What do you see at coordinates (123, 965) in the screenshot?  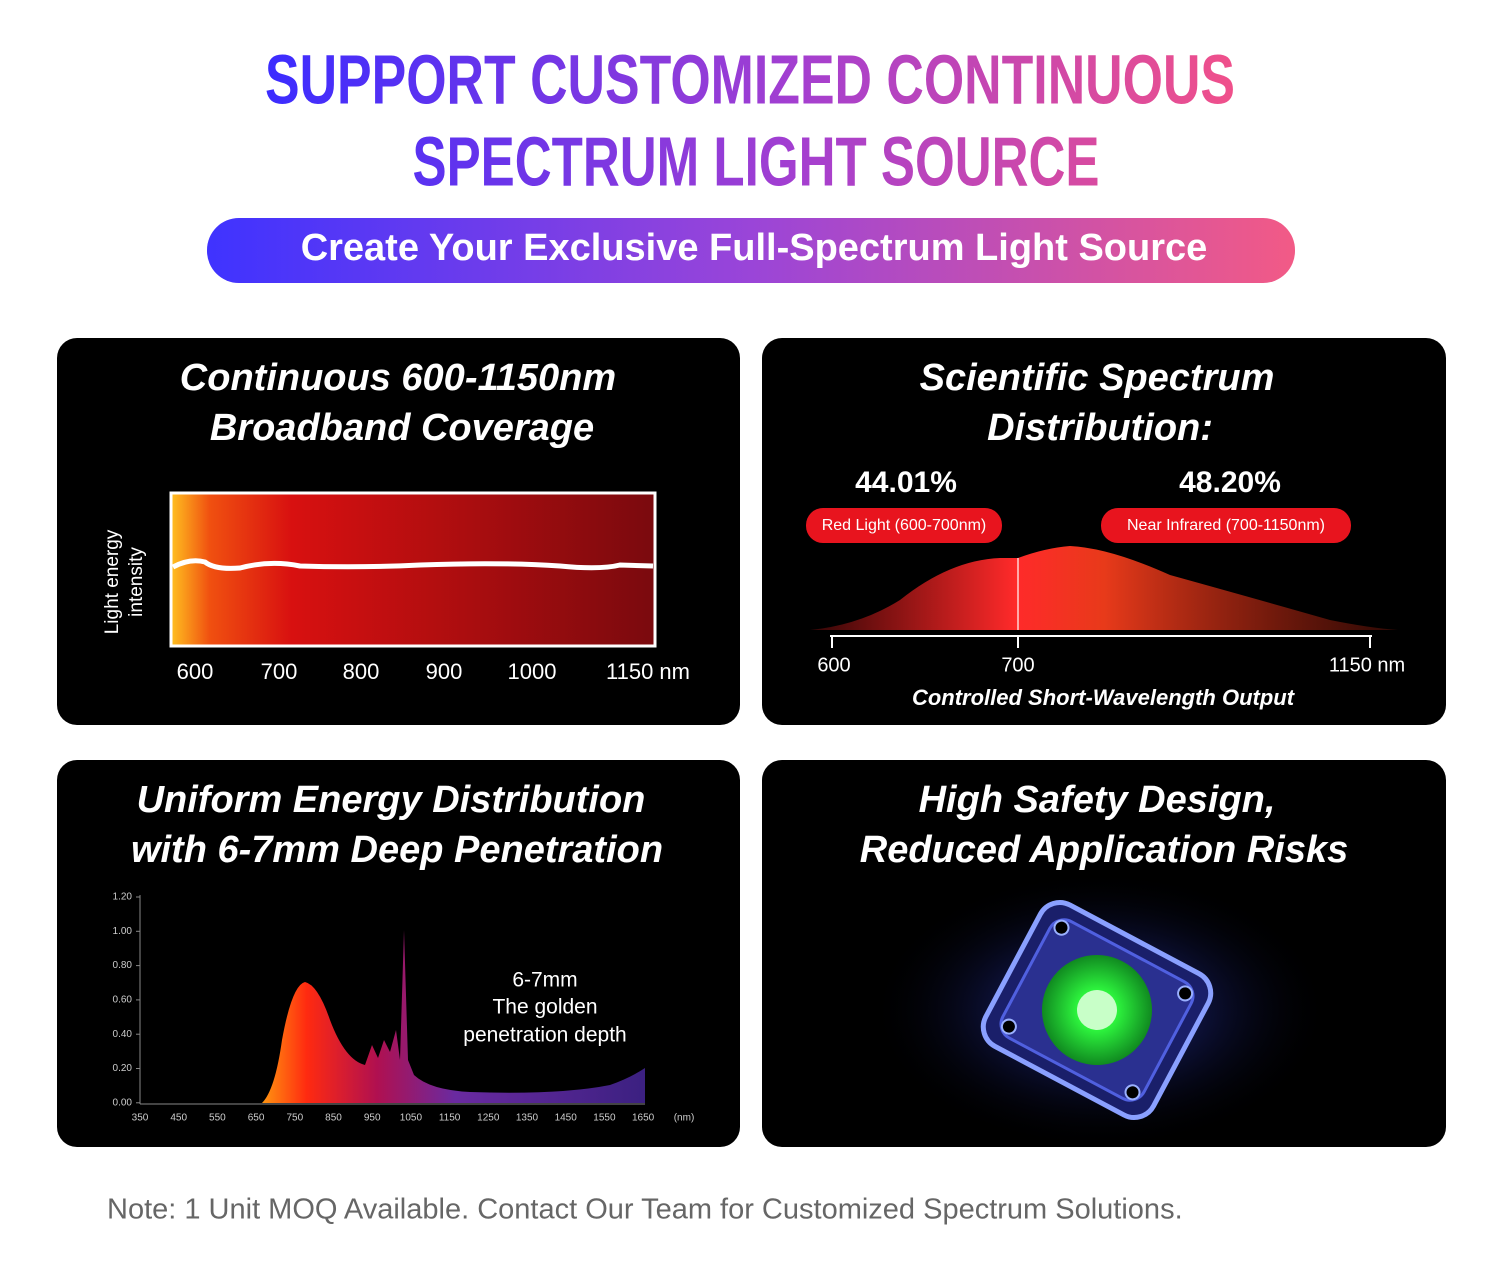 I see `y-tick-label: 0.80` at bounding box center [123, 965].